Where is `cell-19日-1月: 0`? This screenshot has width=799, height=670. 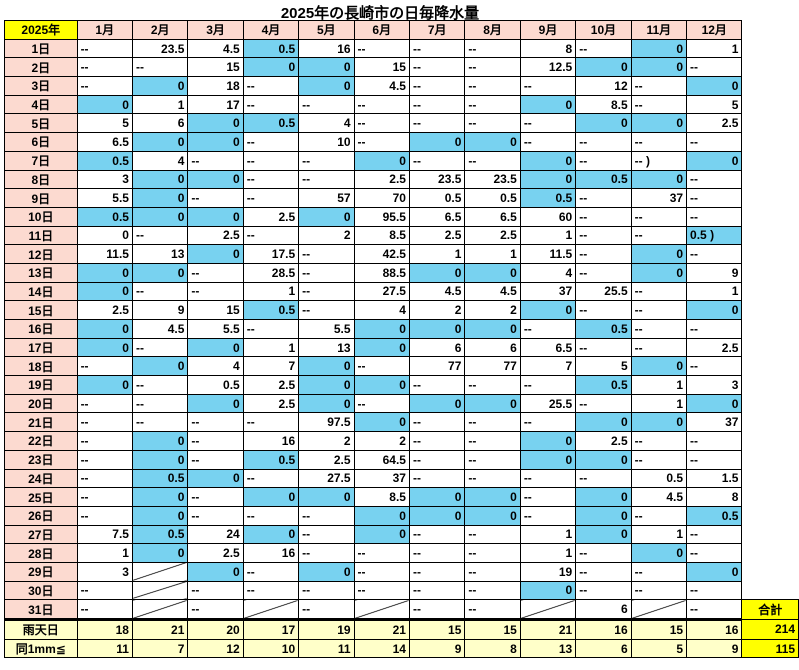
cell-19日-1月: 0 is located at coordinates (104, 385).